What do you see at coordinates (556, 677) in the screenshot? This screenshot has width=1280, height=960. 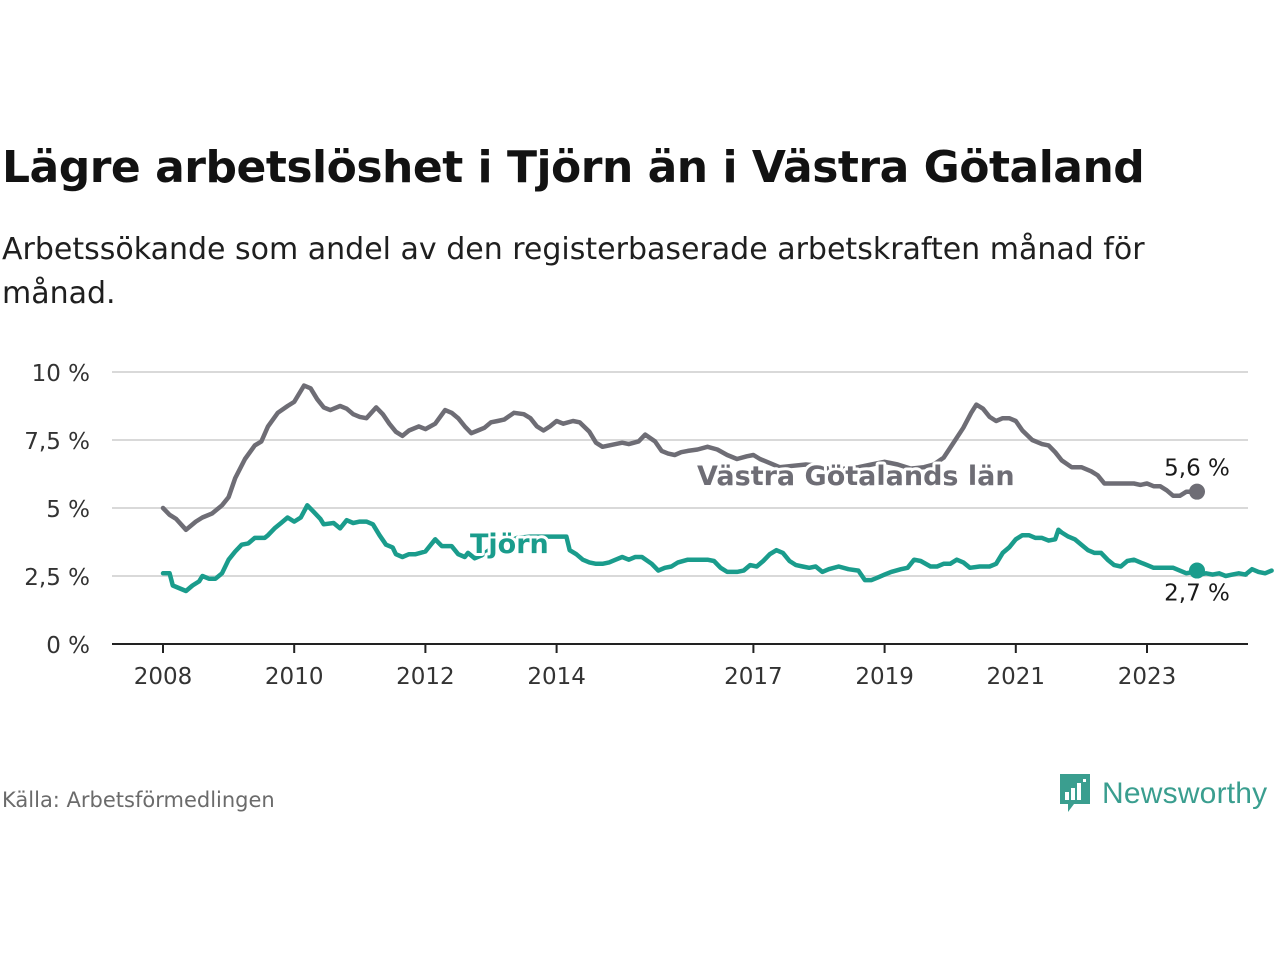 I see `x-tick-label: 2014` at bounding box center [556, 677].